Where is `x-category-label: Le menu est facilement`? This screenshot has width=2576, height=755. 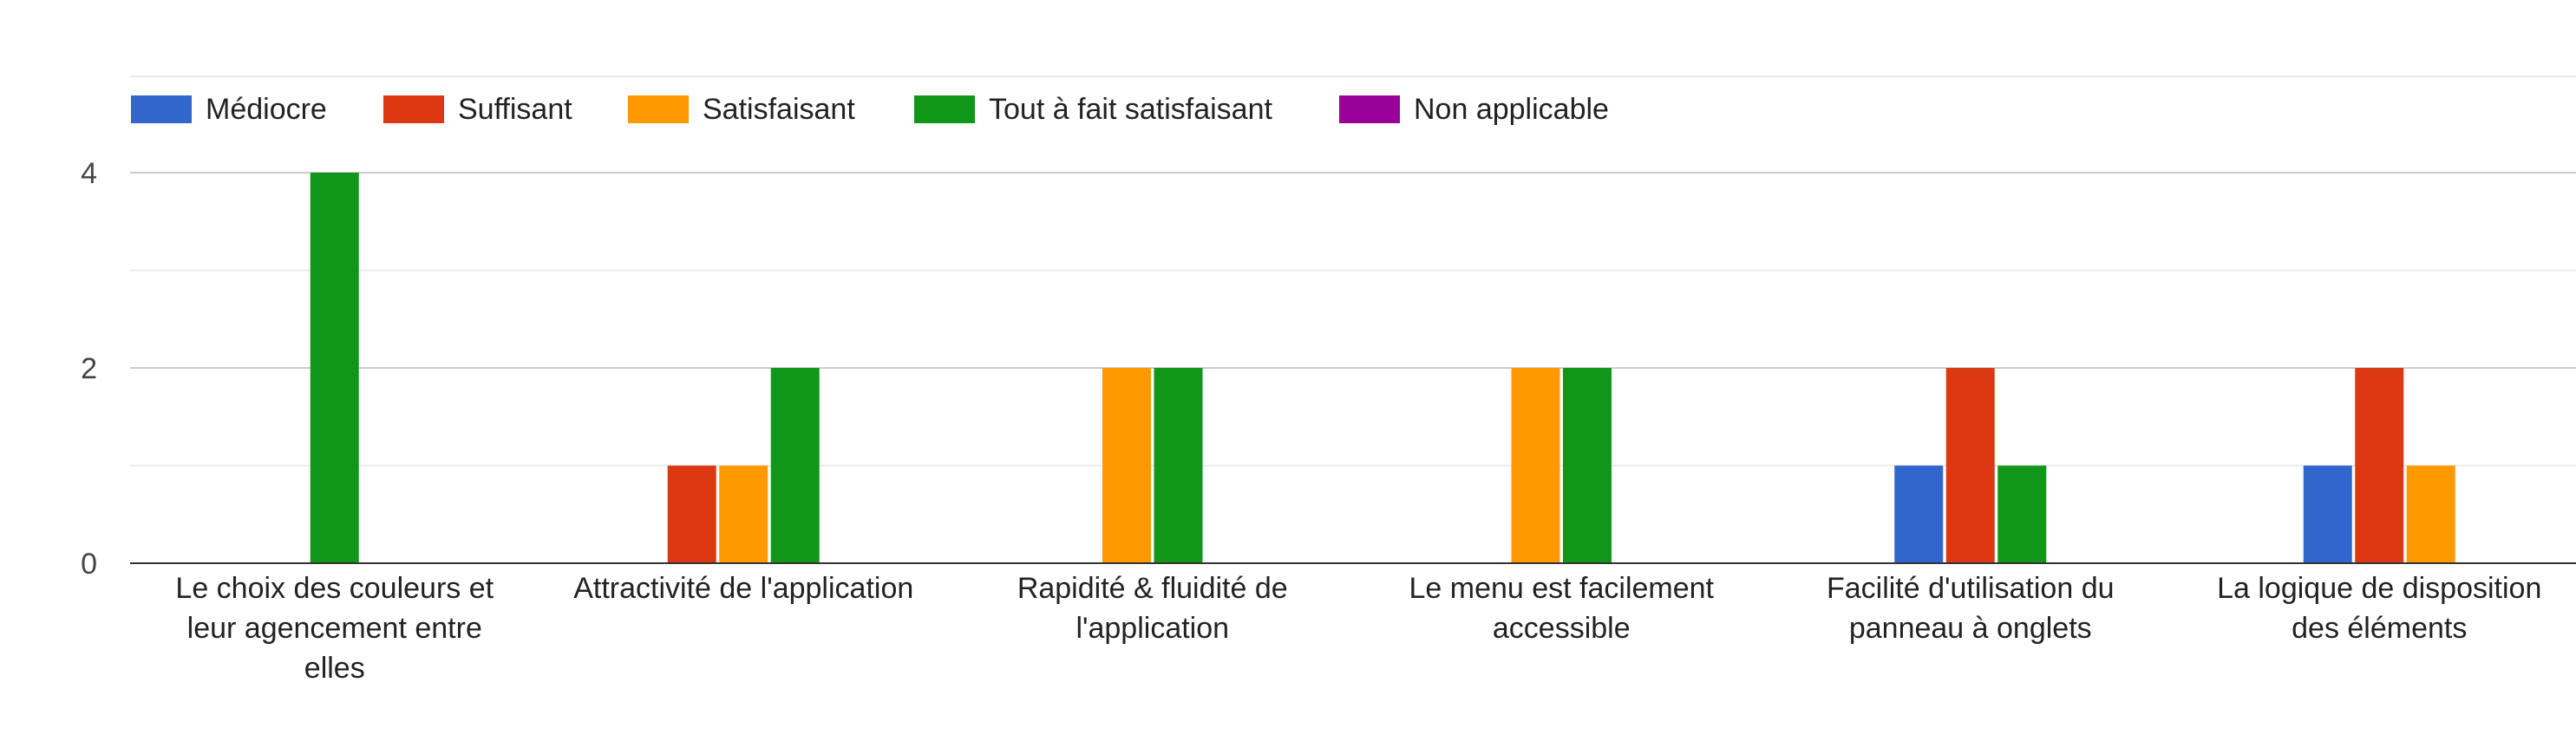 x-category-label: Le menu est facilement is located at coordinates (1561, 588).